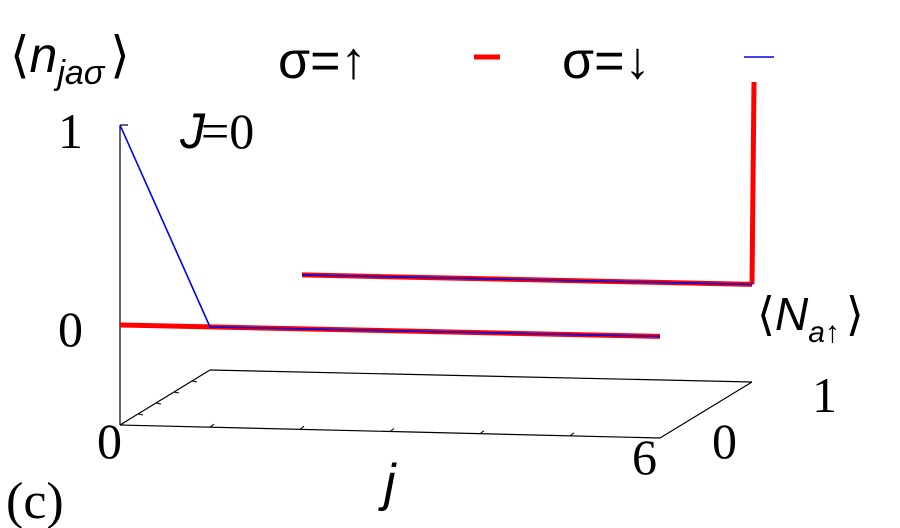  I want to click on y-tick-label-0: 0, so click(724, 441).